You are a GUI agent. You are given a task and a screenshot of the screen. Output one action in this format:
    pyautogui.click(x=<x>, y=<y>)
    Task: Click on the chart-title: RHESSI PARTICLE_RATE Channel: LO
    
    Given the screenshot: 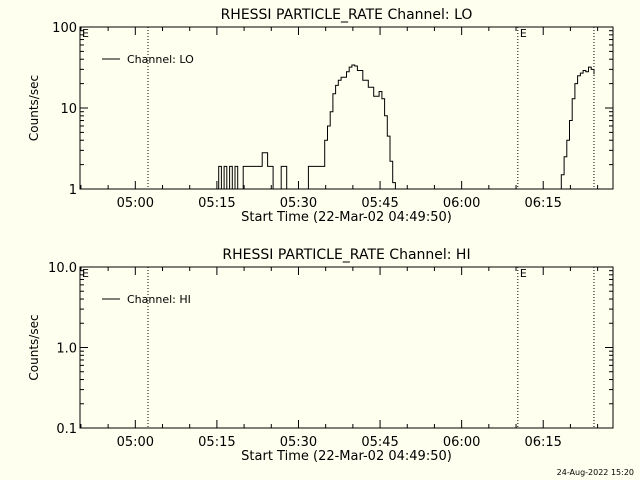 What is the action you would take?
    pyautogui.click(x=347, y=15)
    